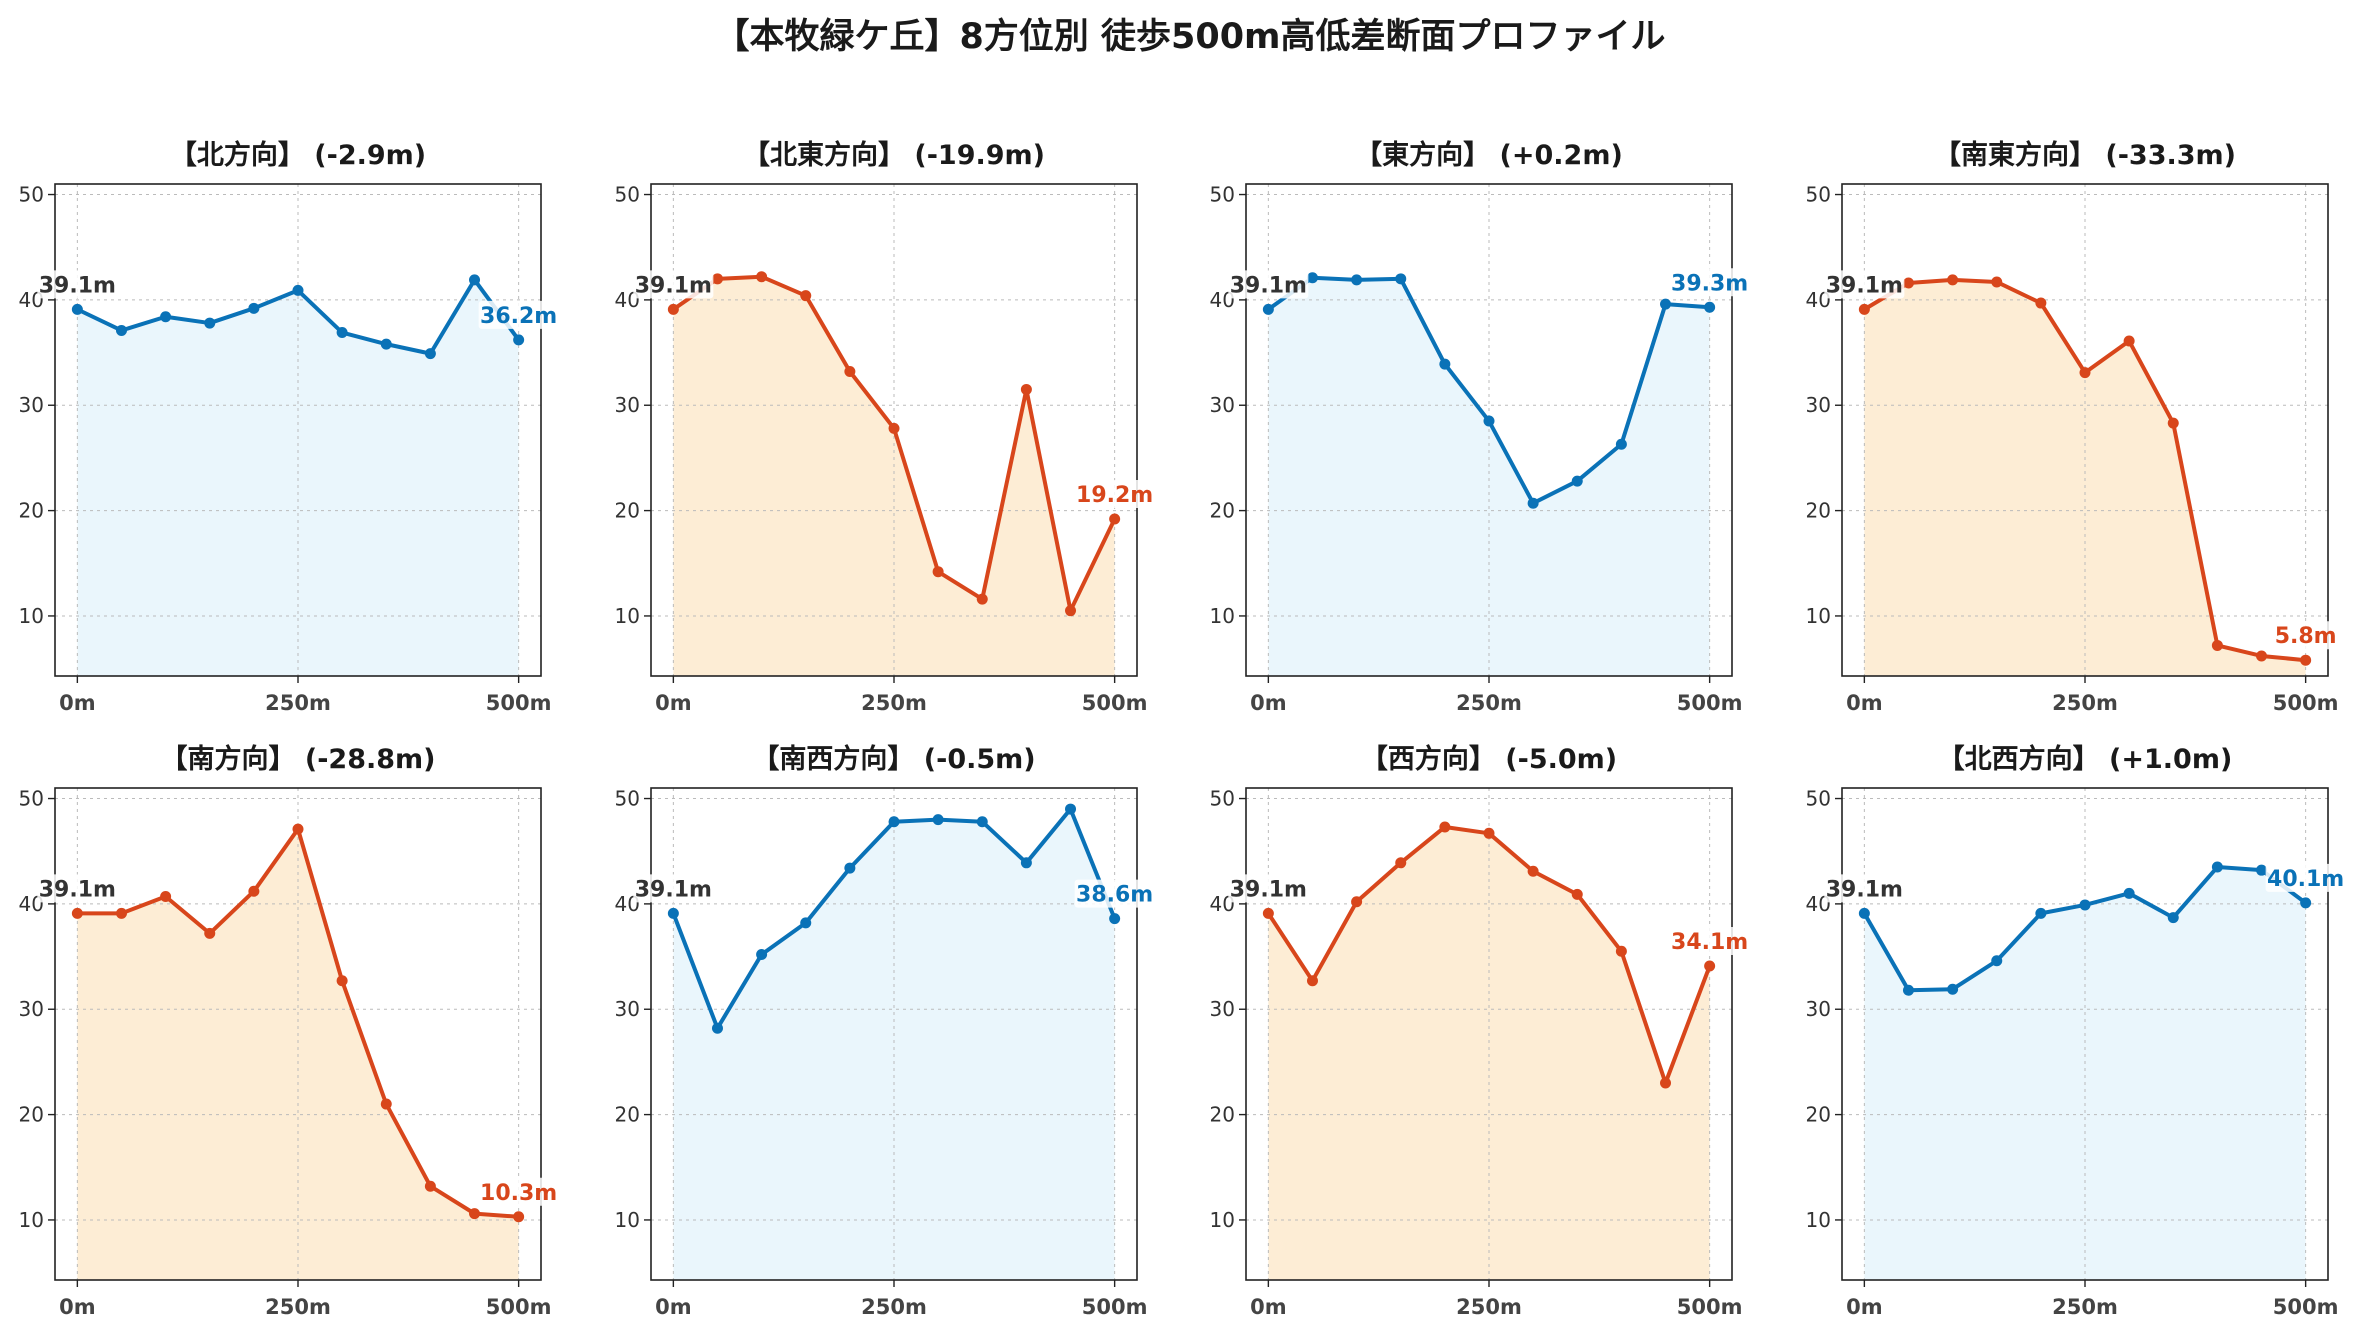 This screenshot has height=1340, width=2380. I want to click on subplot-title: 【北東方向】 (-19.9m), so click(894, 155).